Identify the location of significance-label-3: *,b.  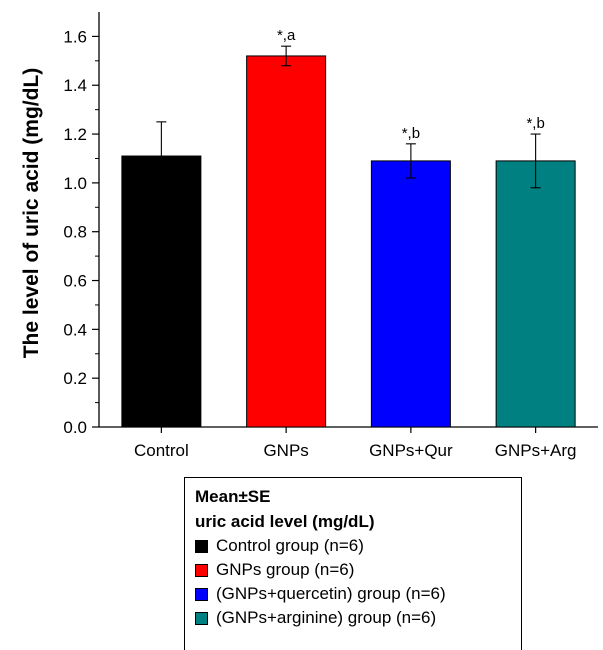
(535, 123).